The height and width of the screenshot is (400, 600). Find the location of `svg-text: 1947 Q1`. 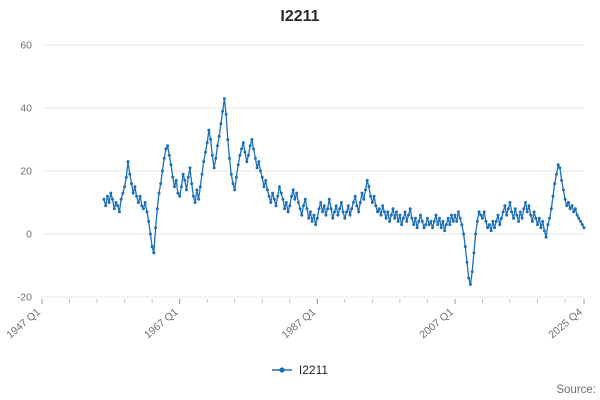

svg-text: 1947 Q1 is located at coordinates (23, 323).